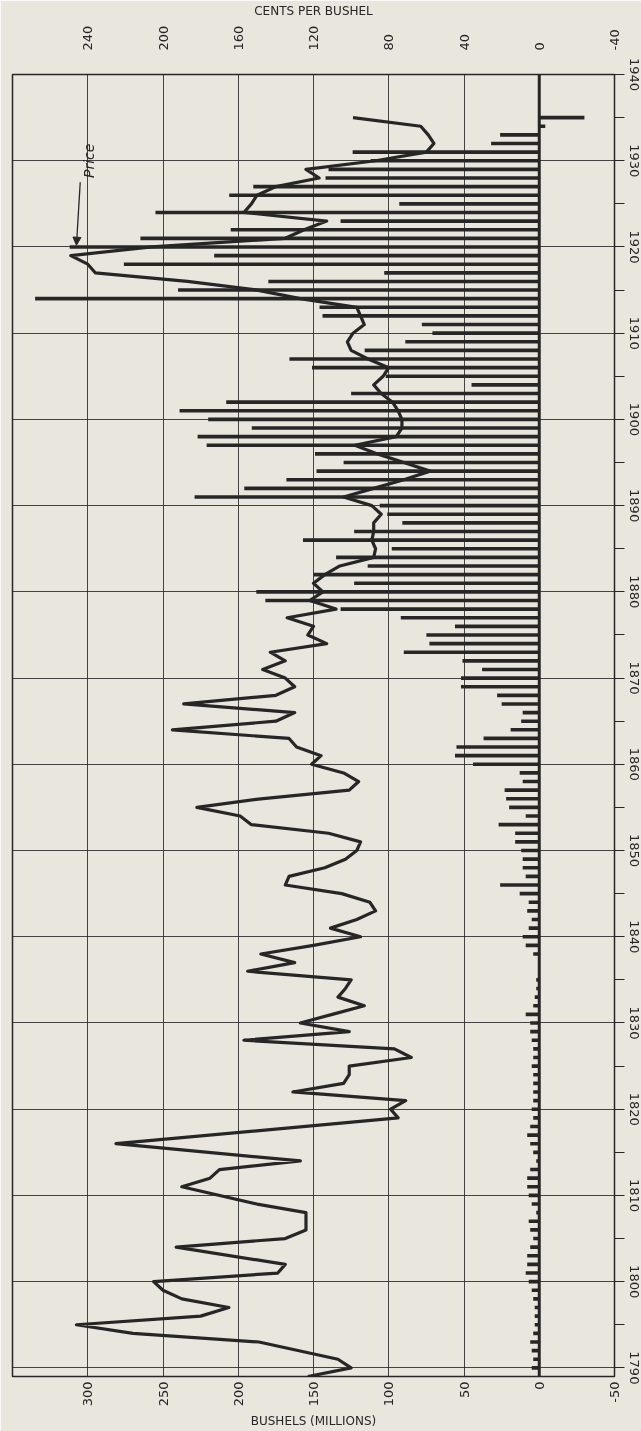 The width and height of the screenshot is (641, 1431). Describe the element at coordinates (633, 247) in the screenshot. I see `y-tick-label: 1920` at that location.